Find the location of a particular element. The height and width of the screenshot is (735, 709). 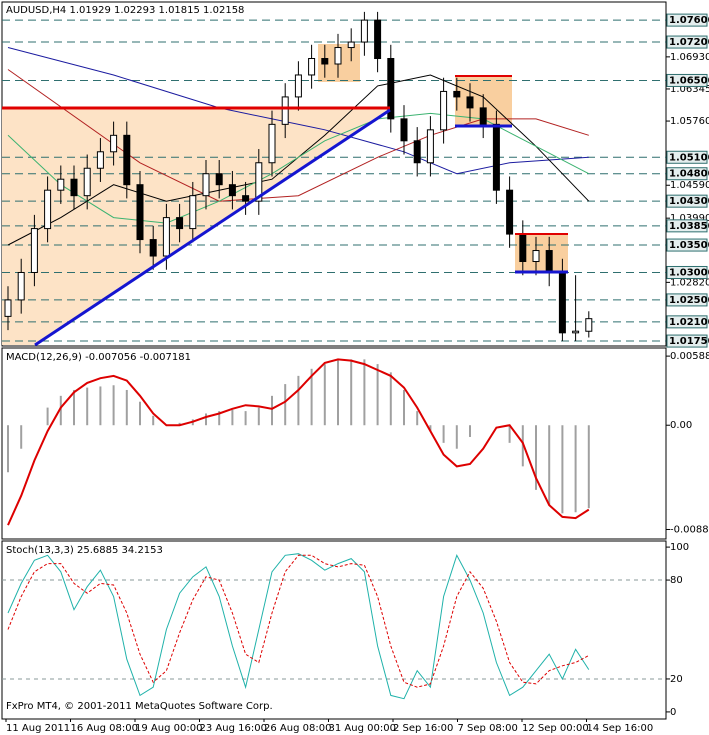

y-tick-label: 1.03990 is located at coordinates (689, 218).